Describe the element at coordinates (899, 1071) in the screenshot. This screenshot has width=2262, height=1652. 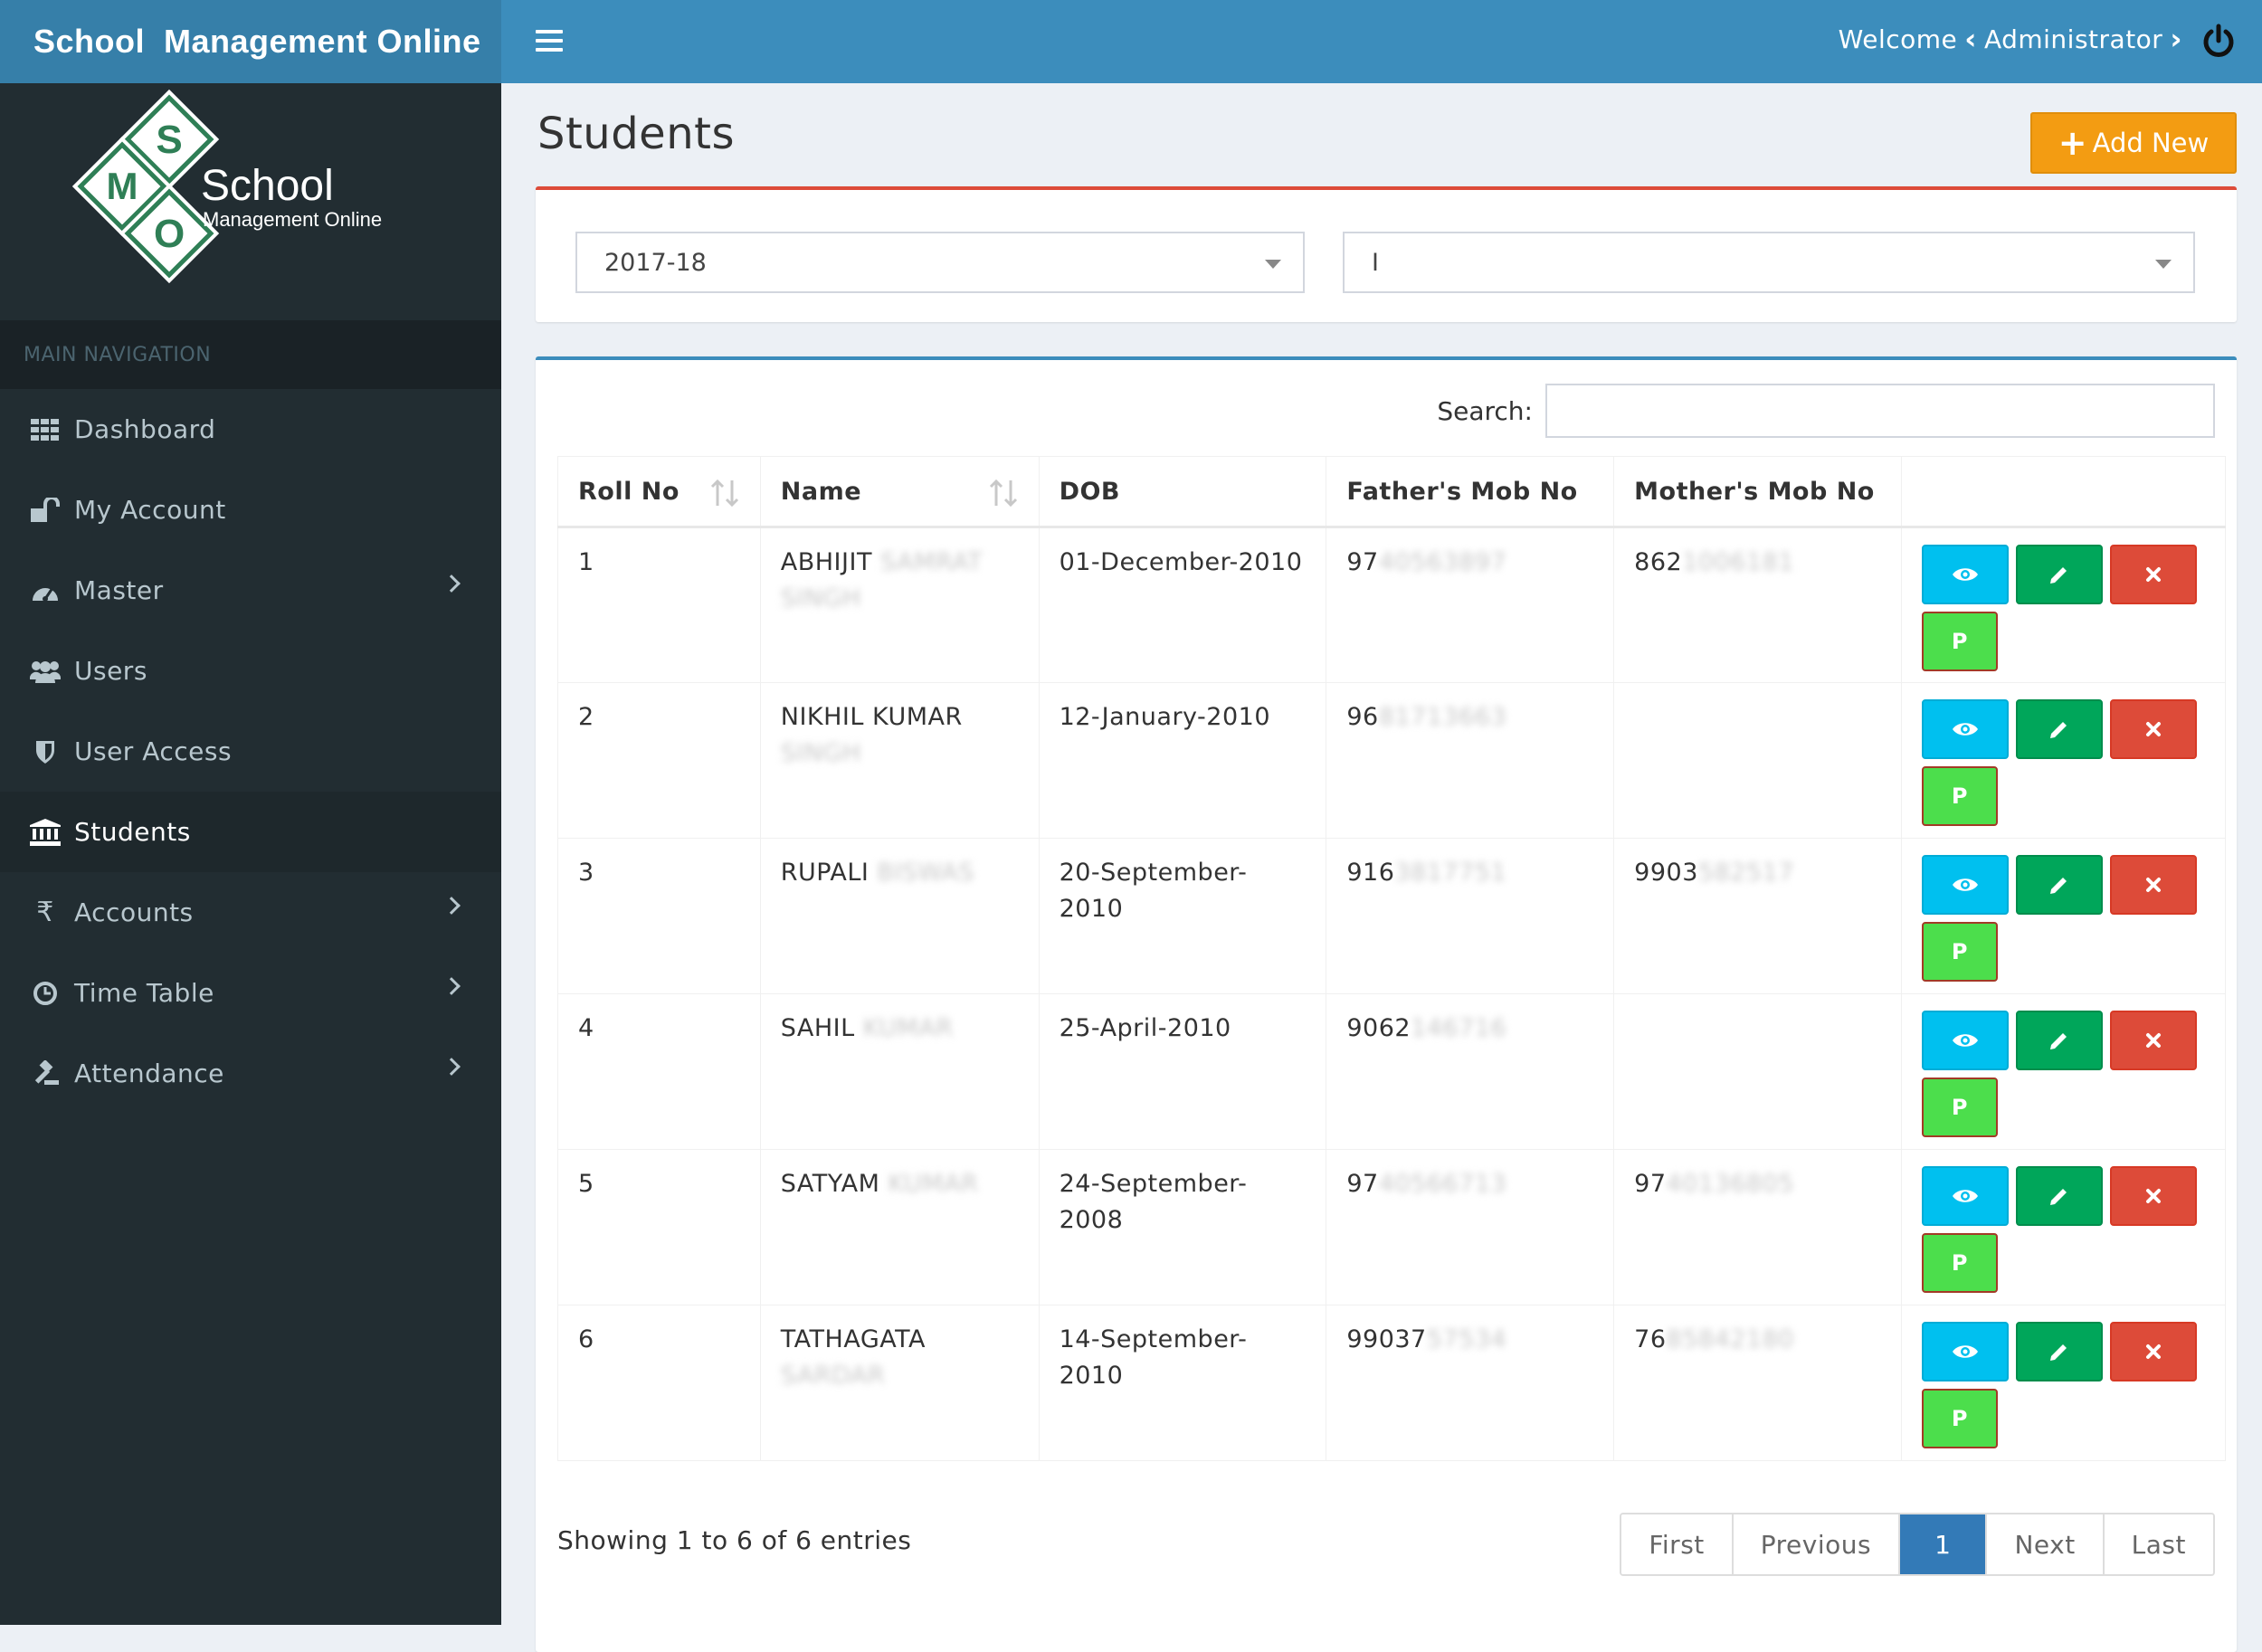
I see `cell-name: SAHIL KUMAR` at that location.